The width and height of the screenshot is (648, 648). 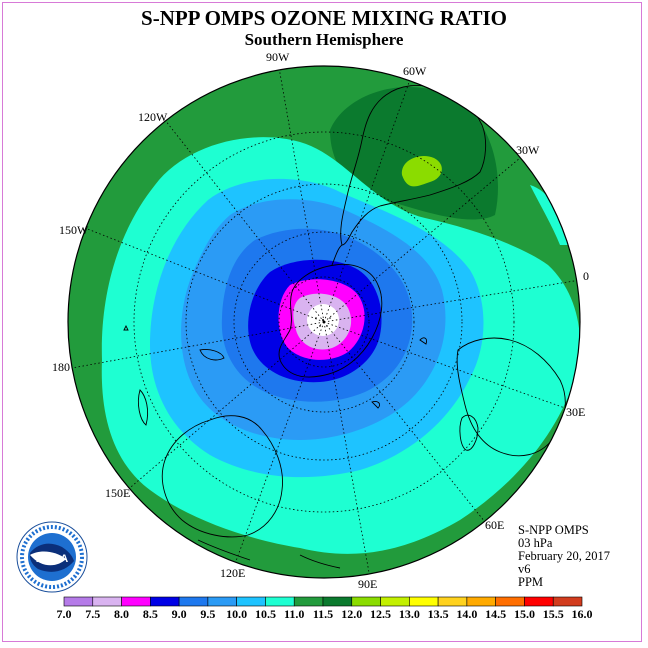 I want to click on lon-label-0: 0, so click(x=586, y=276).